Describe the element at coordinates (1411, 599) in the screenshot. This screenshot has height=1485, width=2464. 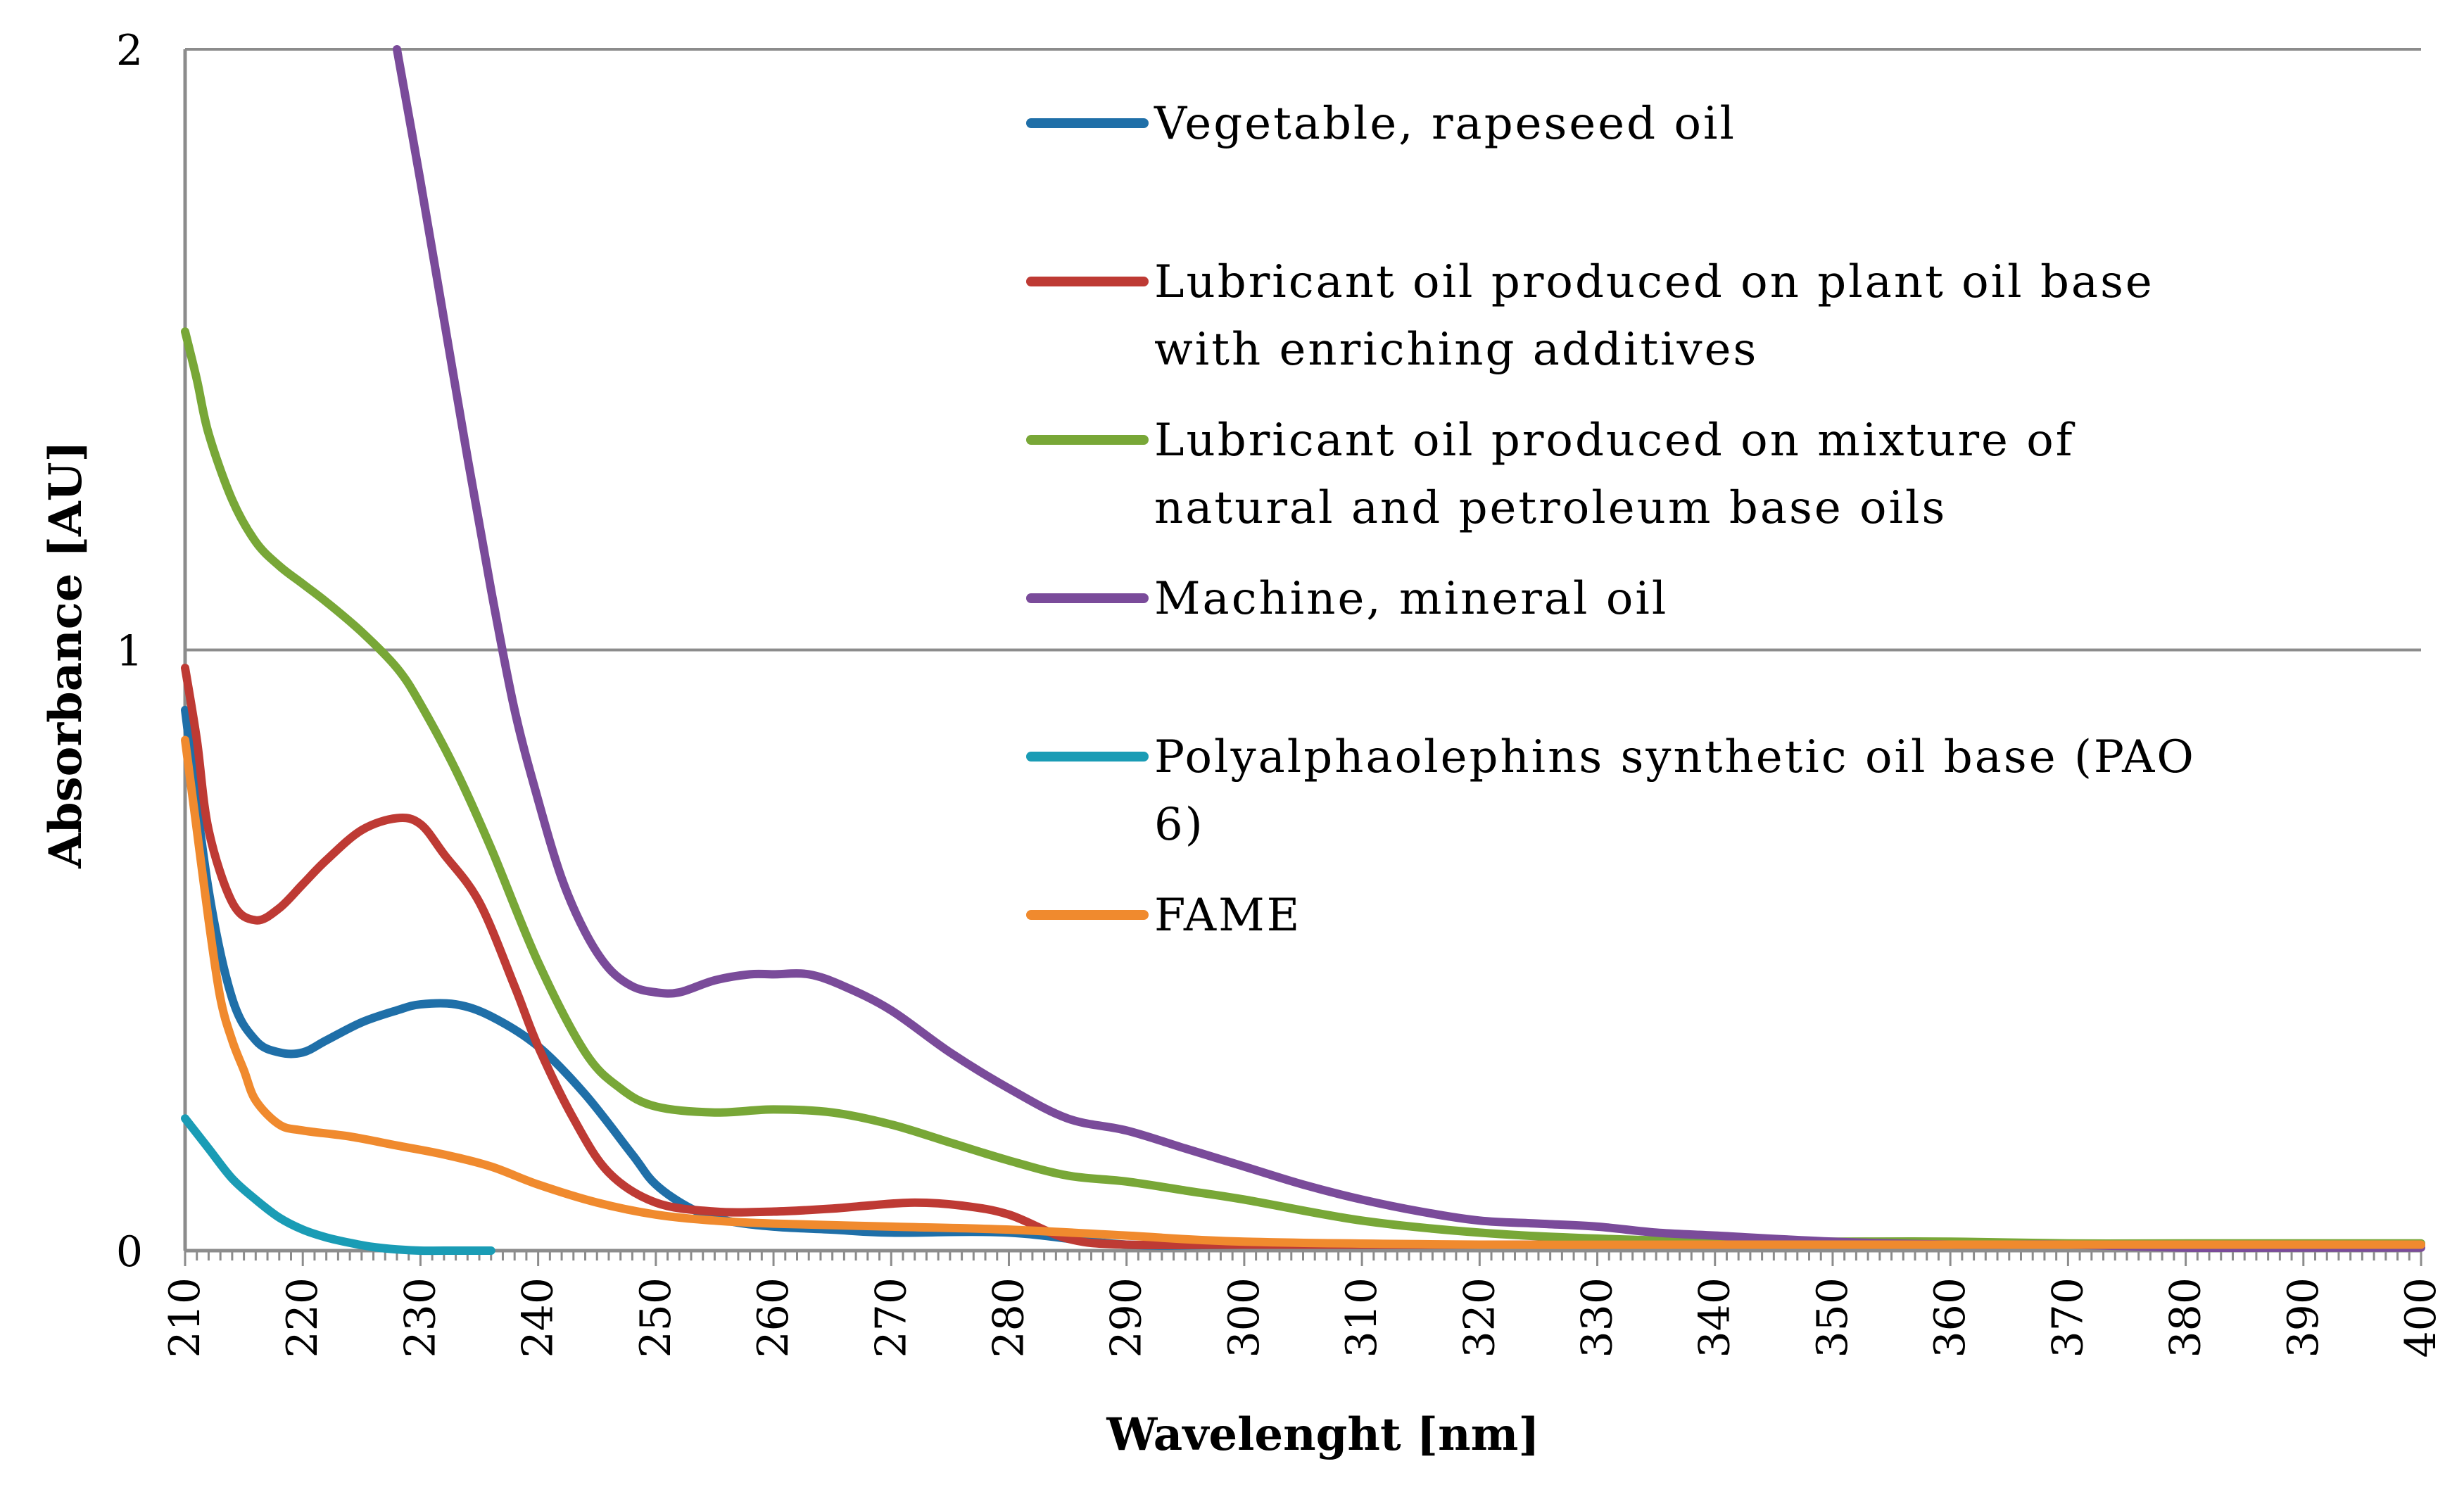
I see `legend-label: Machine, mineral oil` at that location.